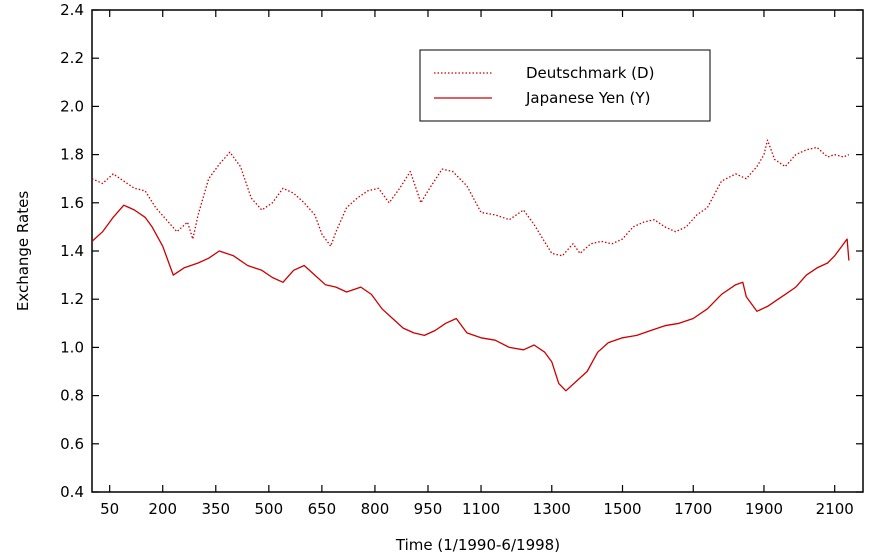  What do you see at coordinates (72, 106) in the screenshot?
I see `y-tick-label: 2.0` at bounding box center [72, 106].